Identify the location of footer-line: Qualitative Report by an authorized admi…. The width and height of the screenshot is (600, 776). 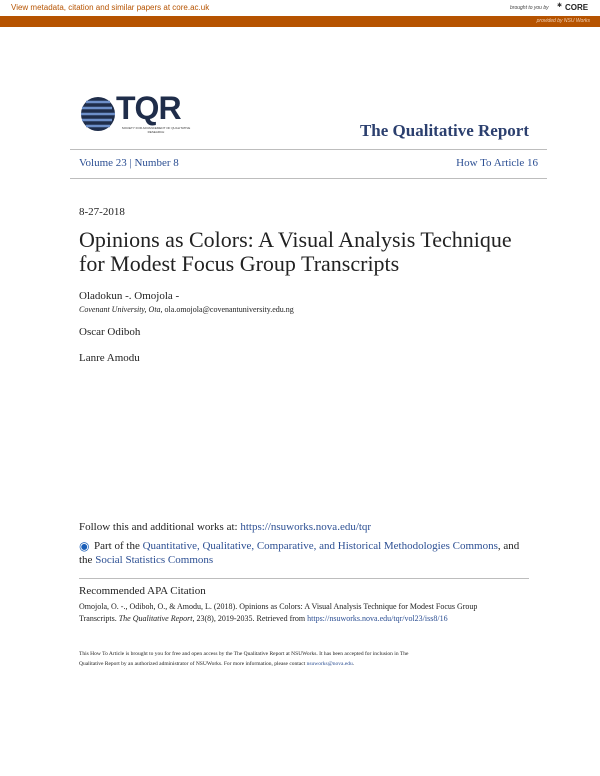
(216, 664).